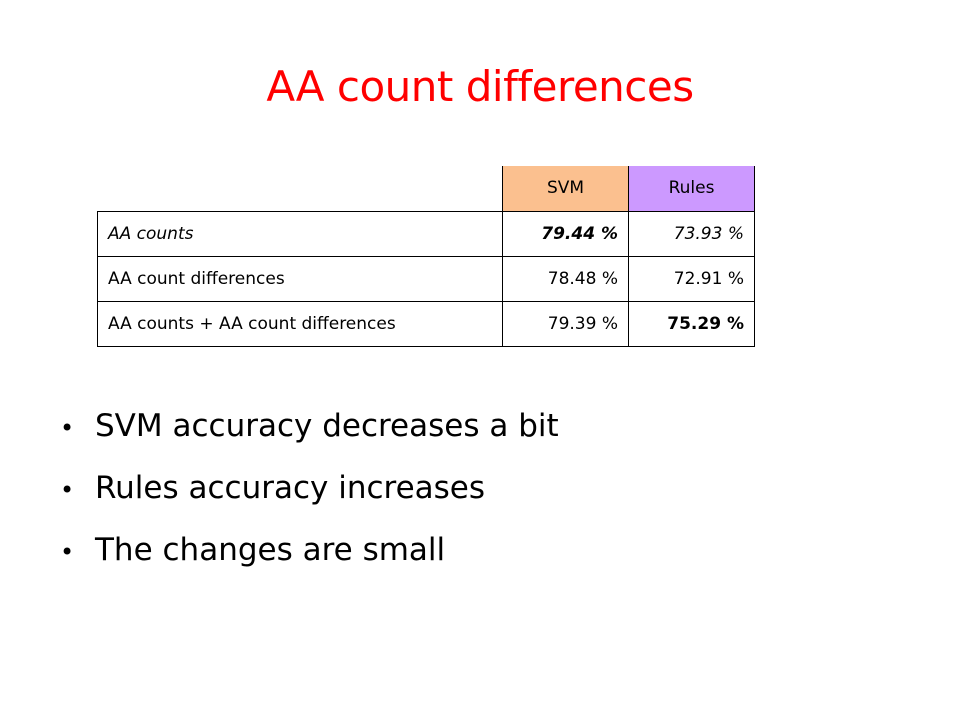 This screenshot has width=960, height=720. I want to click on svm-value: 78.48 %, so click(565, 278).